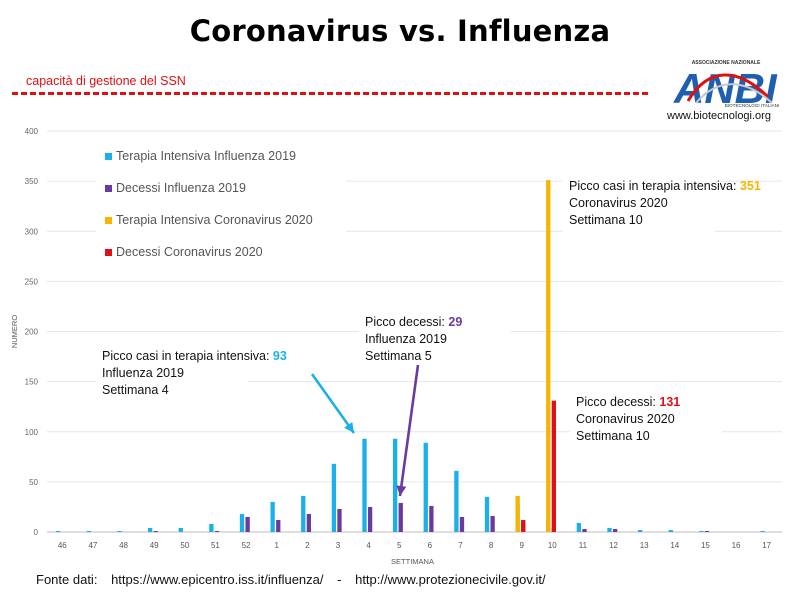  Describe the element at coordinates (430, 545) in the screenshot. I see `x-tick-label: 6` at that location.